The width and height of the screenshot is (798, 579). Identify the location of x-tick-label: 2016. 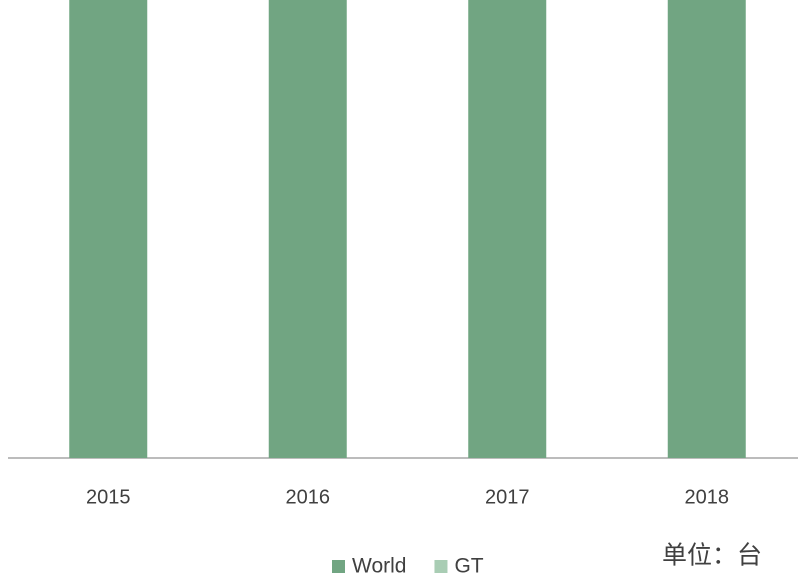
(308, 497).